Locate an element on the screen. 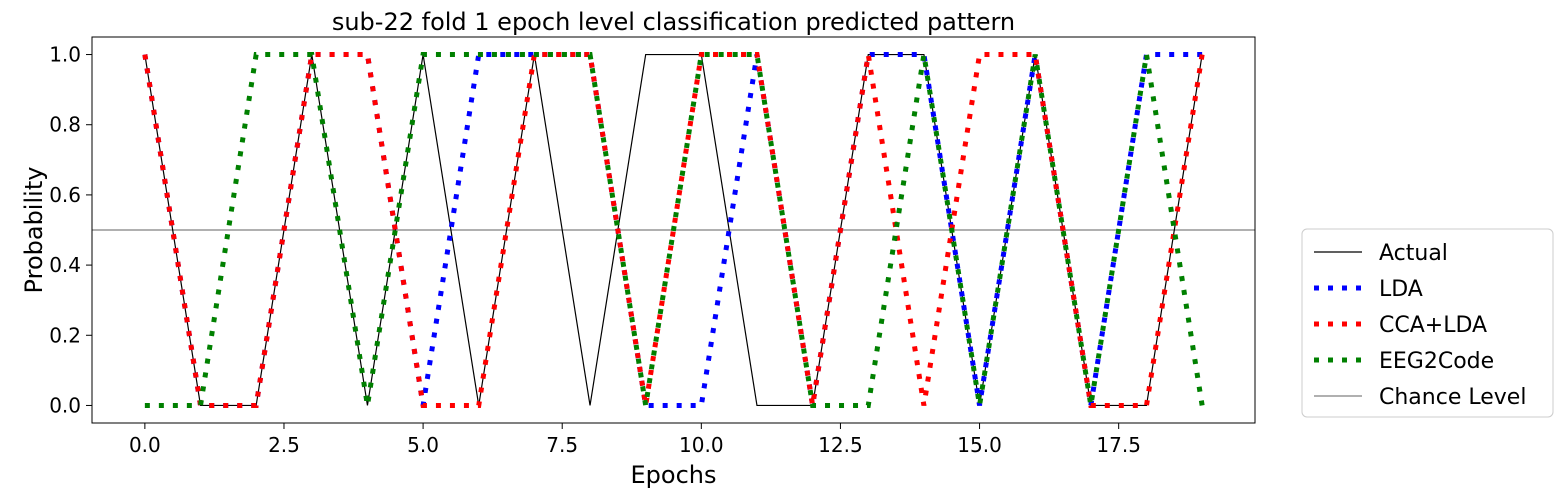  y-axis-title: Probability is located at coordinates (34, 230).